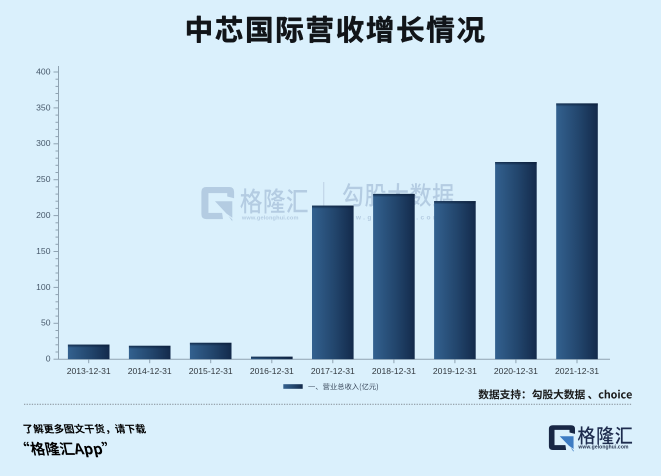 The width and height of the screenshot is (661, 476). What do you see at coordinates (43, 251) in the screenshot?
I see `svg-text: 150` at bounding box center [43, 251].